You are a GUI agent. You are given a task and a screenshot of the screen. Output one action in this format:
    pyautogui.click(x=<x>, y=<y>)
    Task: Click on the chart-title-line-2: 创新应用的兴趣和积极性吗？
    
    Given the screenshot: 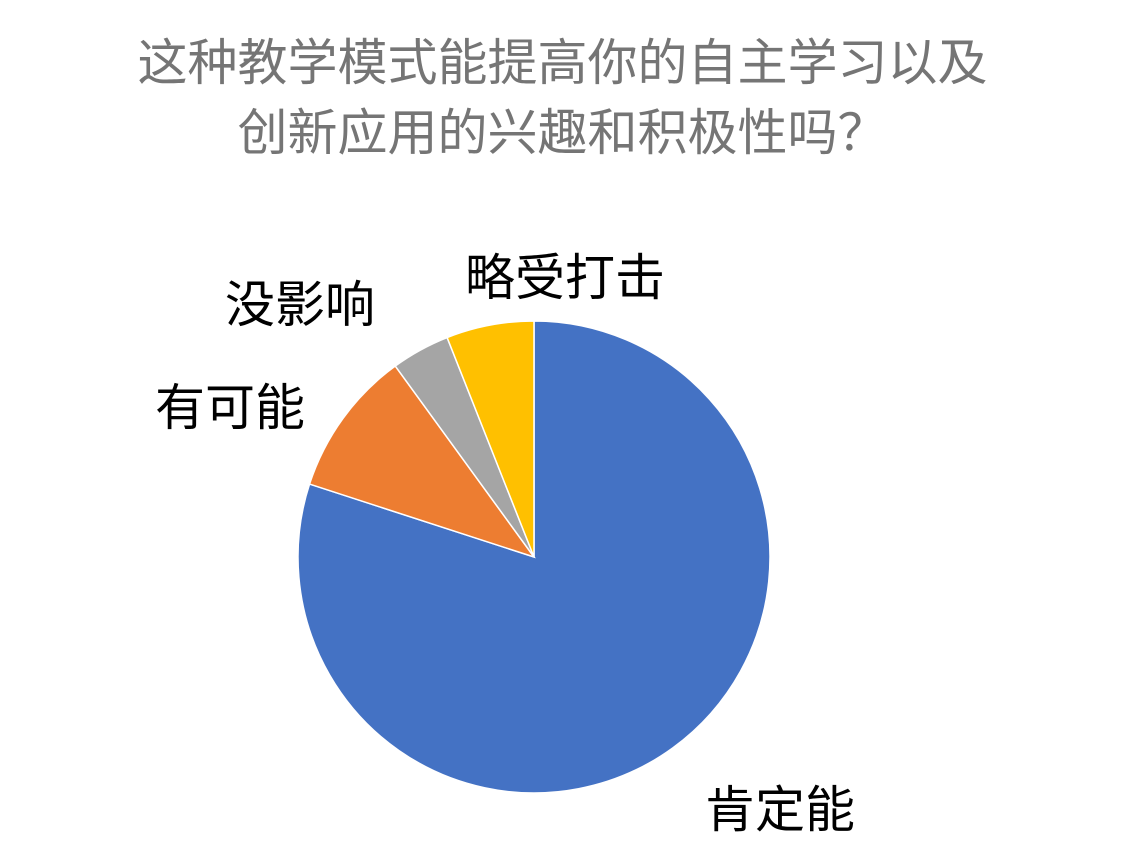 What is the action you would take?
    pyautogui.click(x=562, y=133)
    